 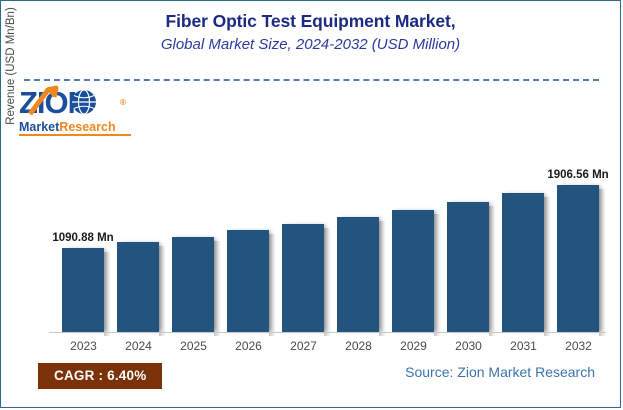 I want to click on bar-2032: 1906.56 Mn, so click(x=578, y=252).